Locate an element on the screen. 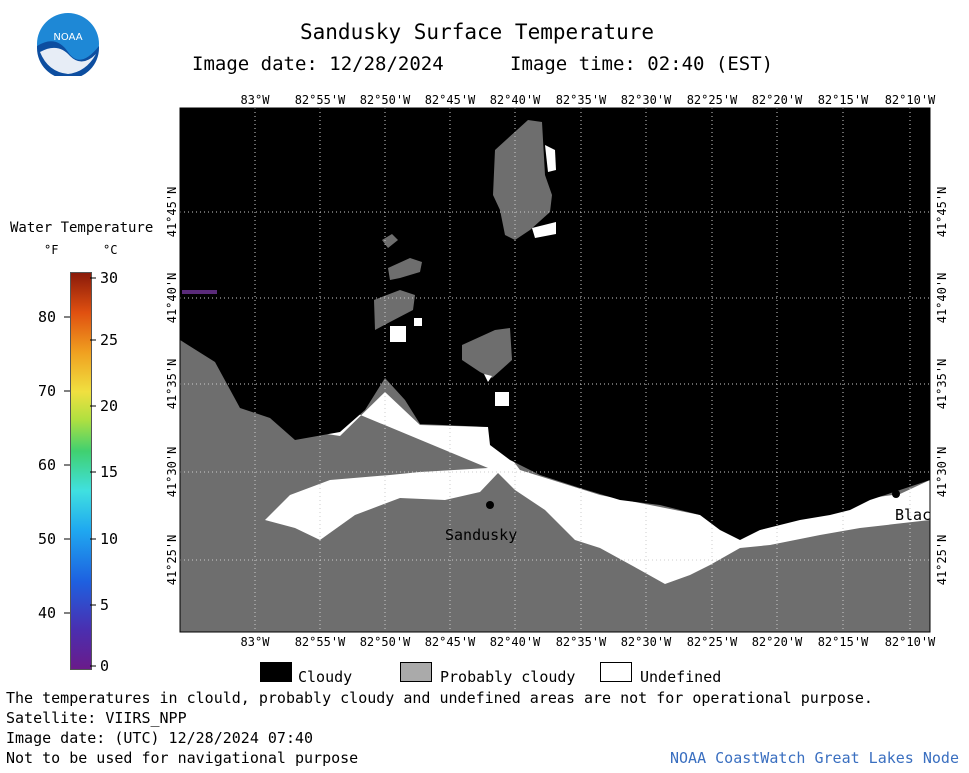  c-tick-label: 5 is located at coordinates (104, 605).